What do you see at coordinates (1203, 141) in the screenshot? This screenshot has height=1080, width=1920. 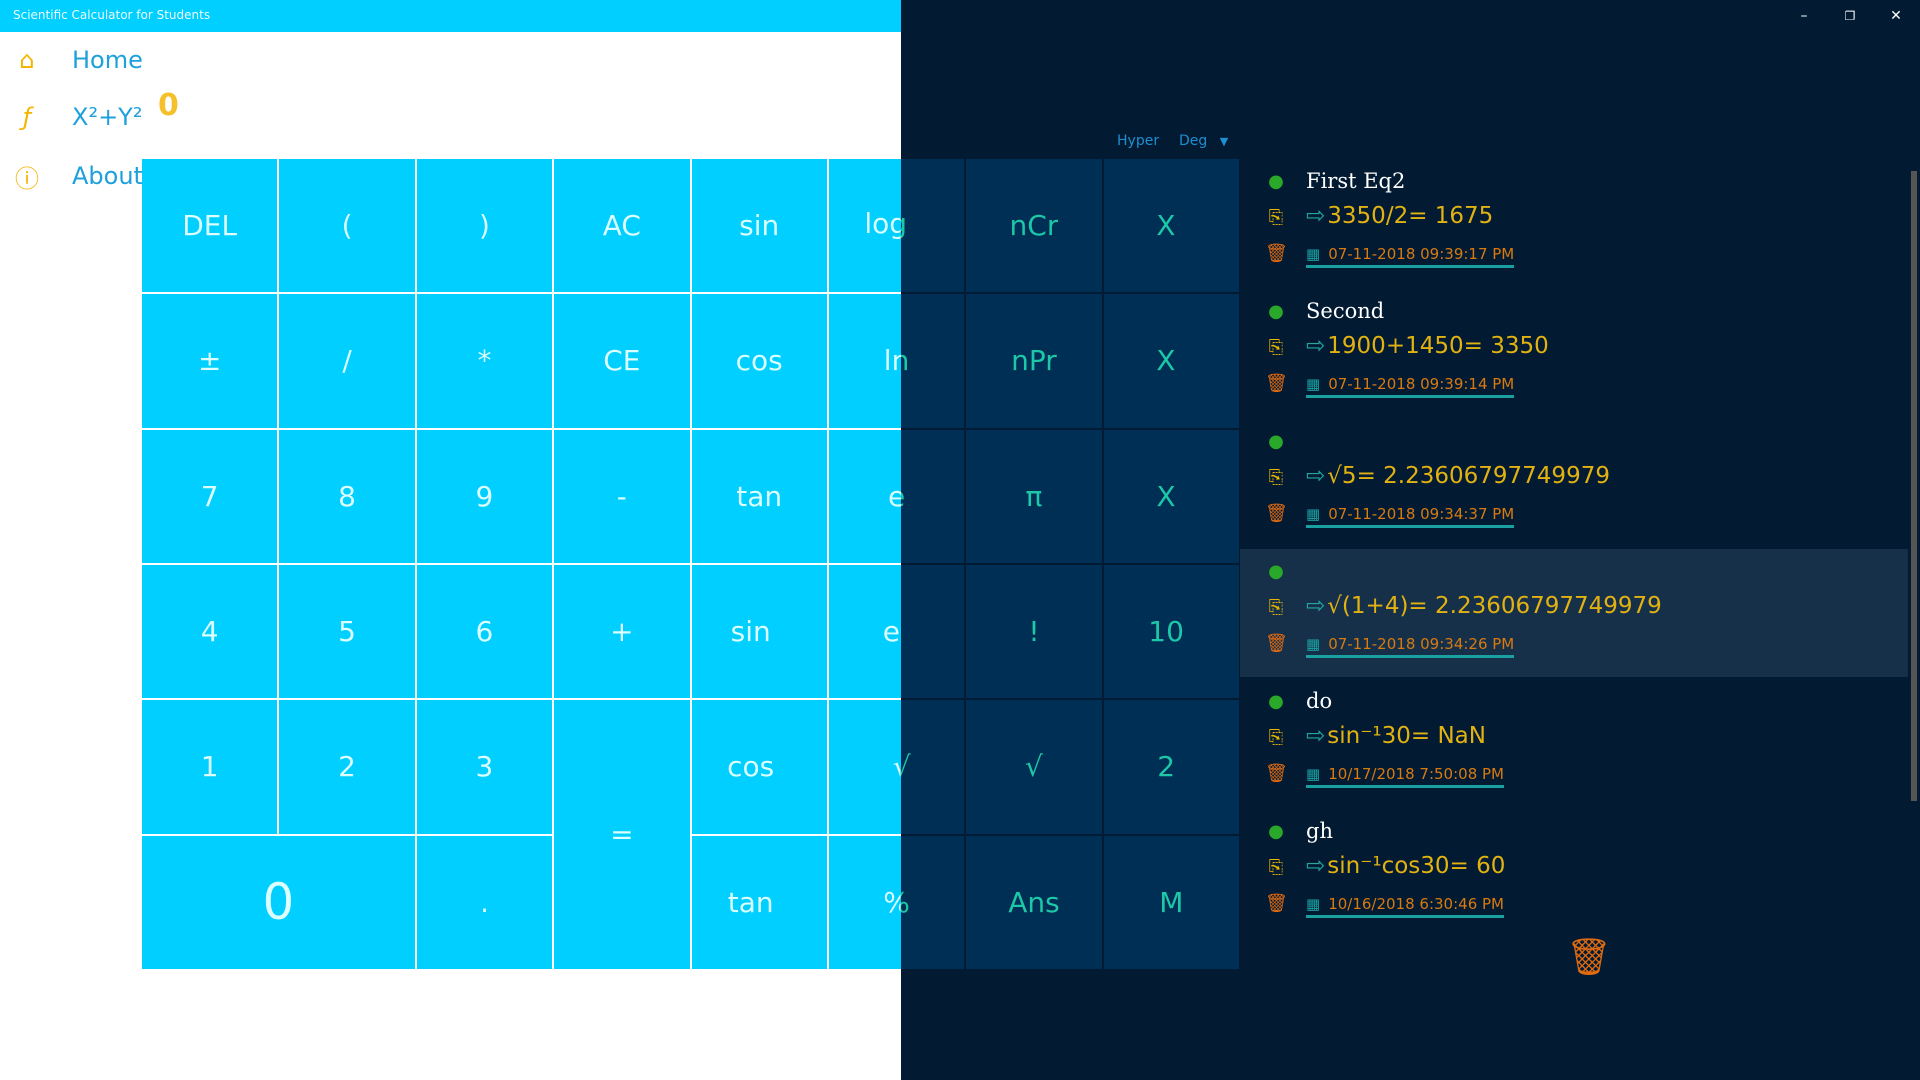 I see `angle-mode-dropdown: Deg ▼` at bounding box center [1203, 141].